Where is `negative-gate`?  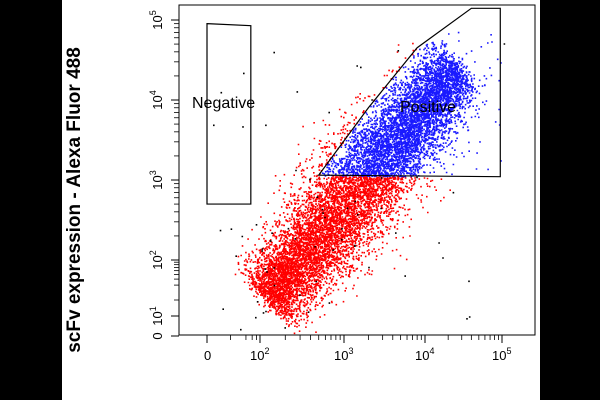
negative-gate is located at coordinates (229, 114).